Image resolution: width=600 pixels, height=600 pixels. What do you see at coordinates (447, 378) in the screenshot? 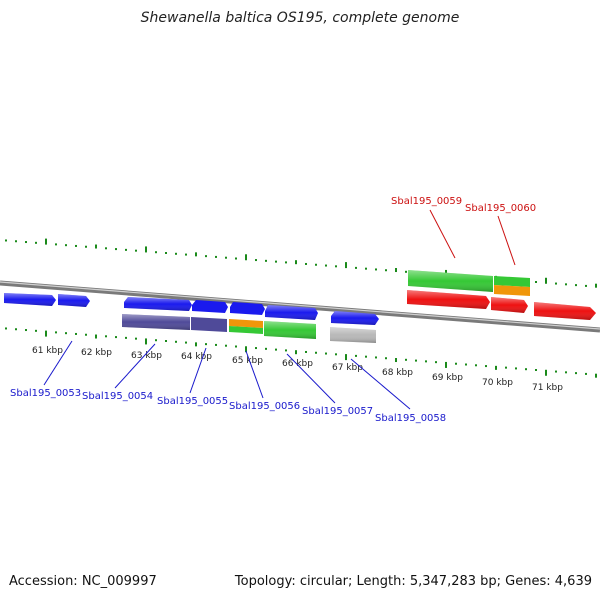
I see `scale-label: 69 kbp` at bounding box center [447, 378].